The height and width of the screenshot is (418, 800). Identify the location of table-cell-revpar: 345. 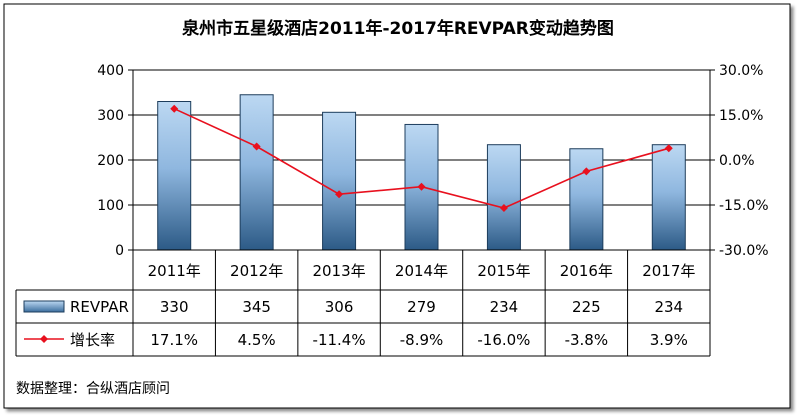
(256, 307).